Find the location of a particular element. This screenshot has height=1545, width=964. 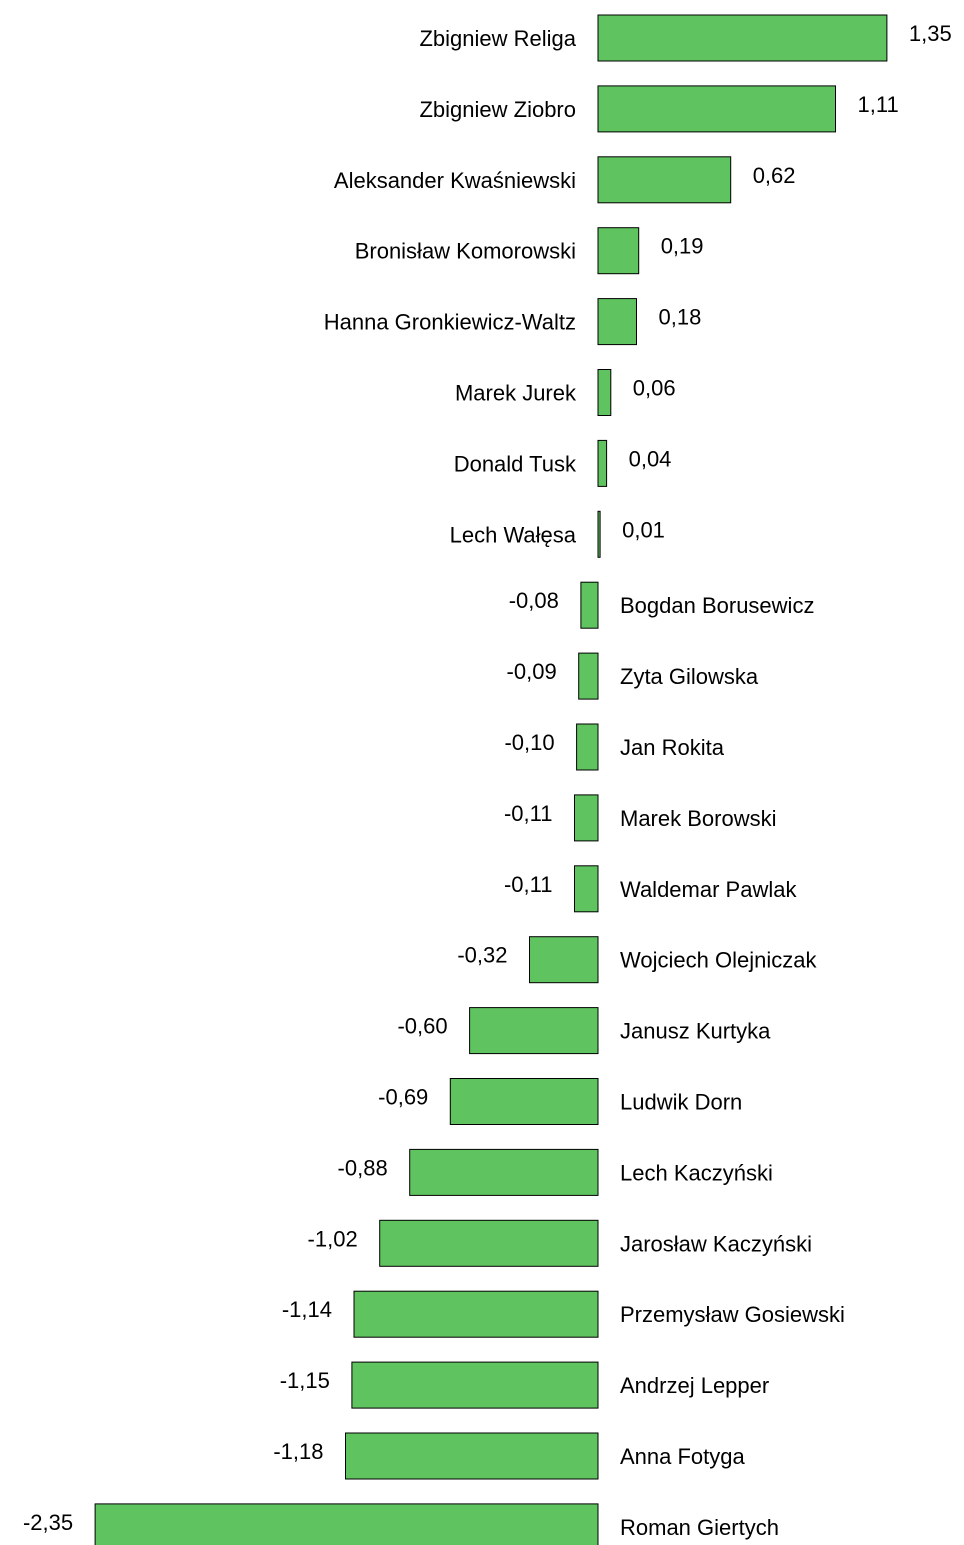

value-label: -0,32 is located at coordinates (482, 955).